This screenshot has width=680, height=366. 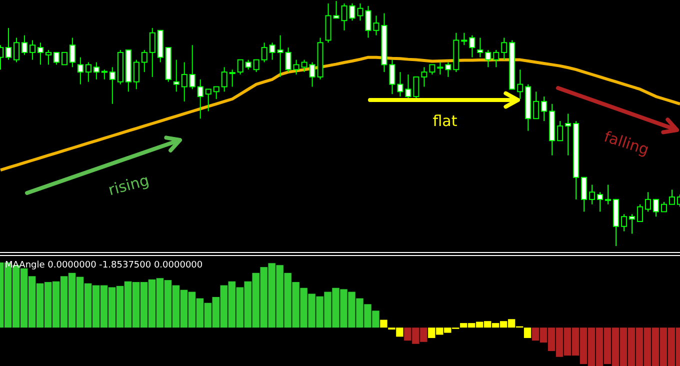 What do you see at coordinates (445, 121) in the screenshot?
I see `annotation: flat` at bounding box center [445, 121].